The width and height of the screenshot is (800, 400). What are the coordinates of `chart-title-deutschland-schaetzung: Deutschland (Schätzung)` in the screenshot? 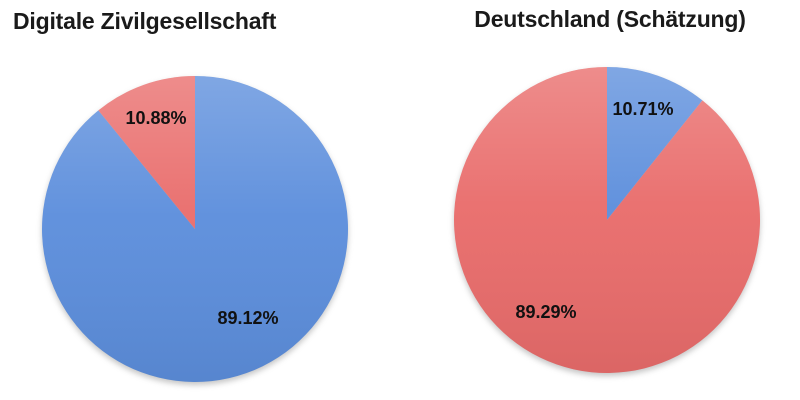 It's located at (610, 19).